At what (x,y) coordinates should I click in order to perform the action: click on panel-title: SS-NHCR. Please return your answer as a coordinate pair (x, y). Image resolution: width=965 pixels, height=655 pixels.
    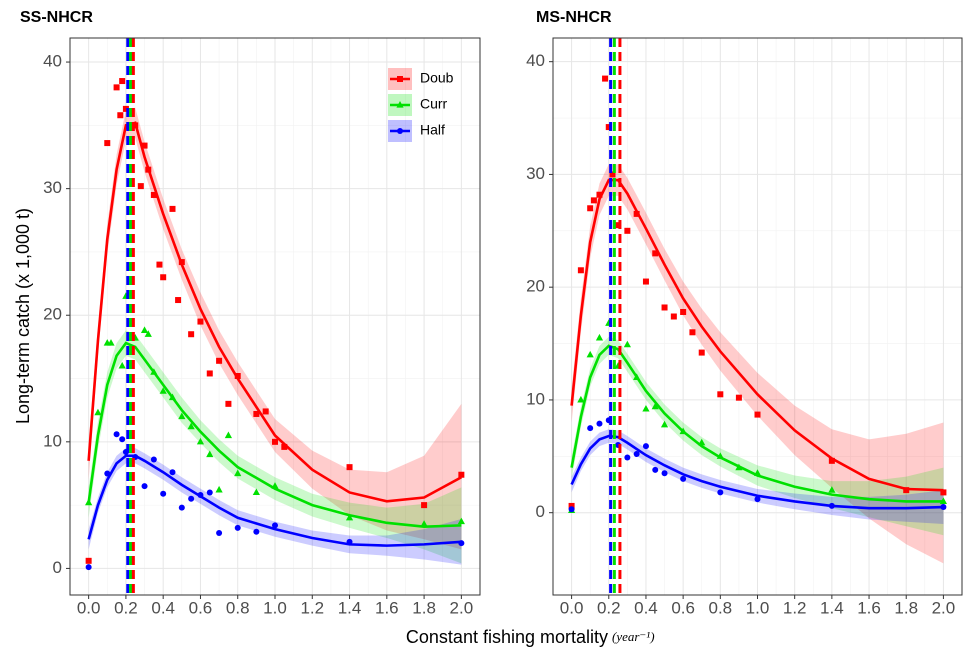
    Looking at the image, I should click on (56, 17).